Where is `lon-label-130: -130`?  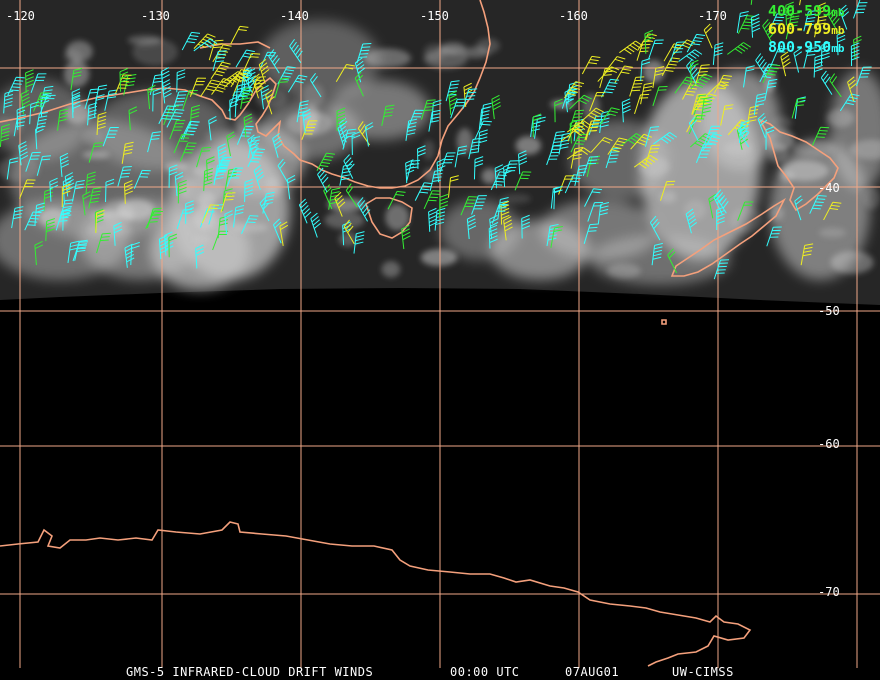 lon-label-130: -130 is located at coordinates (155, 16).